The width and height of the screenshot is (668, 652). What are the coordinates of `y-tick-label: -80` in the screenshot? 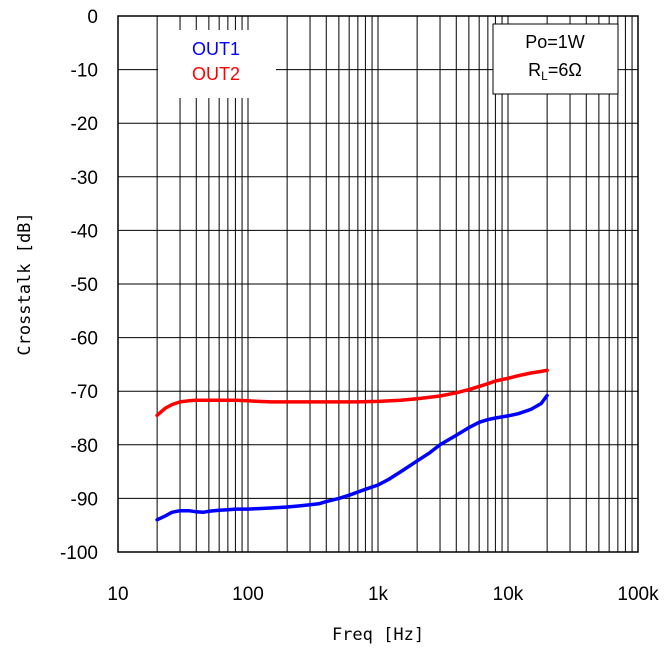 It's located at (84, 446).